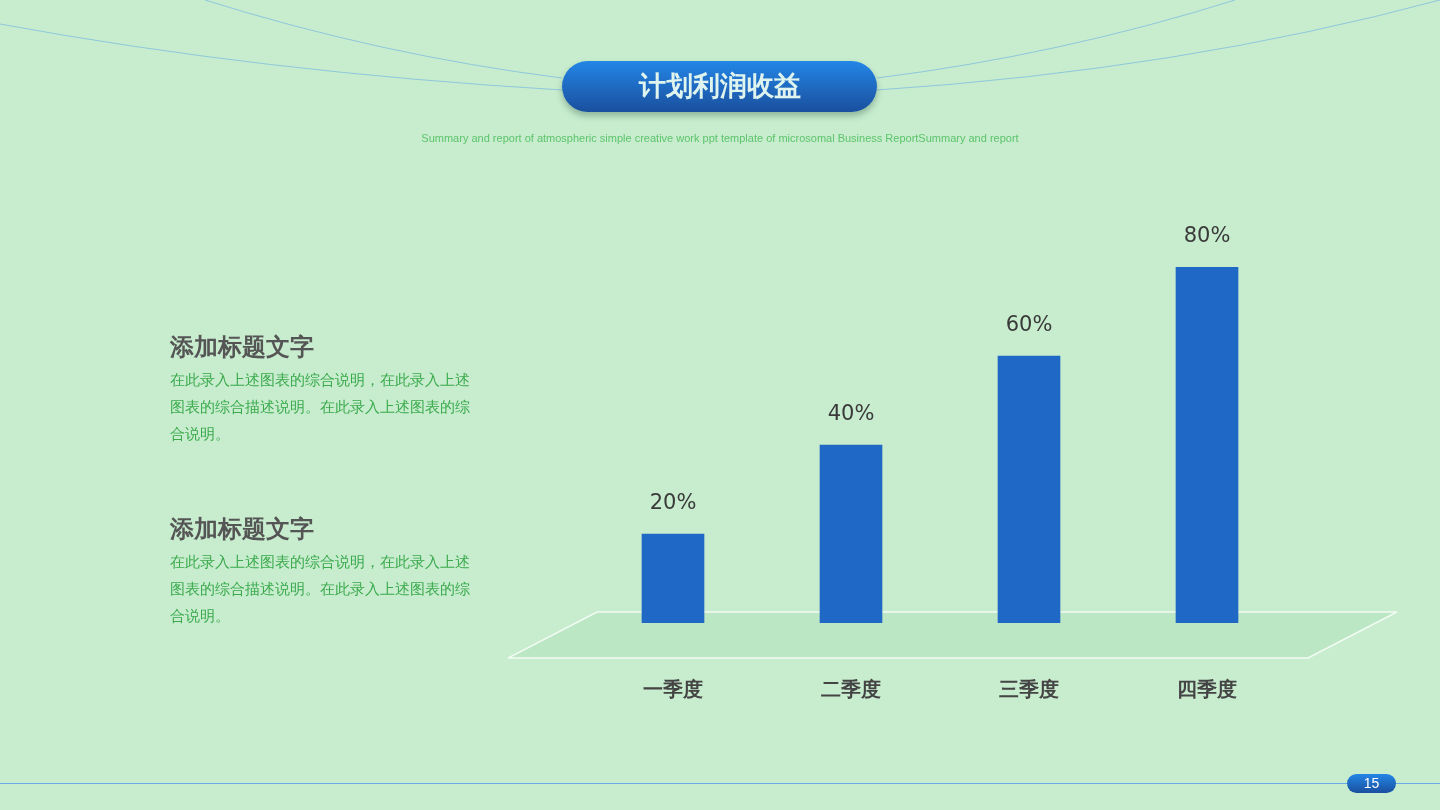 Image resolution: width=1440 pixels, height=810 pixels. Describe the element at coordinates (1029, 689) in the screenshot. I see `x-tick-label: 三季度` at that location.